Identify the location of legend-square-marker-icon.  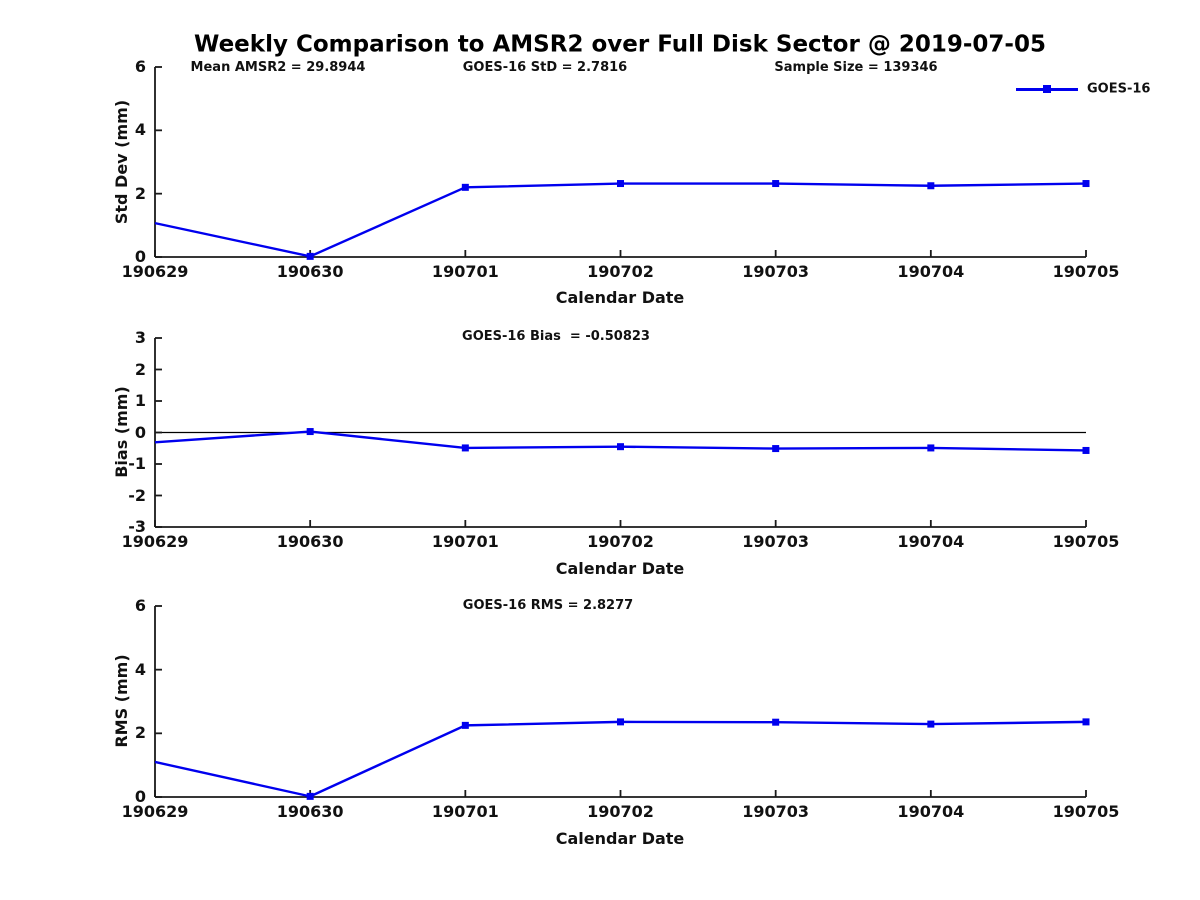
(1047, 89).